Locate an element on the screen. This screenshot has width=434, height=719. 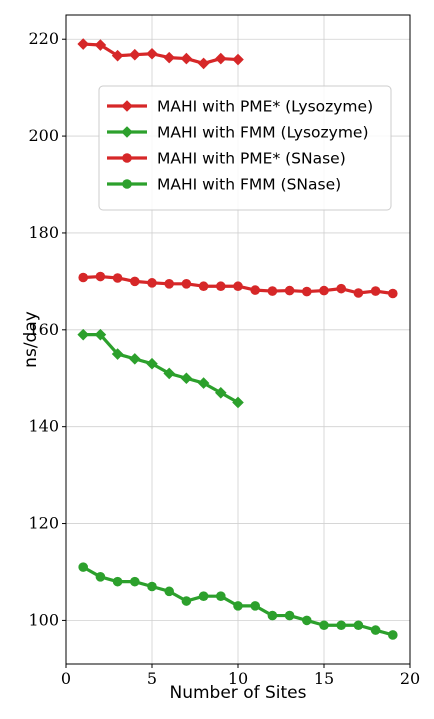
legend-label: MAHI with FMM (Lysozyme) is located at coordinates (263, 133).